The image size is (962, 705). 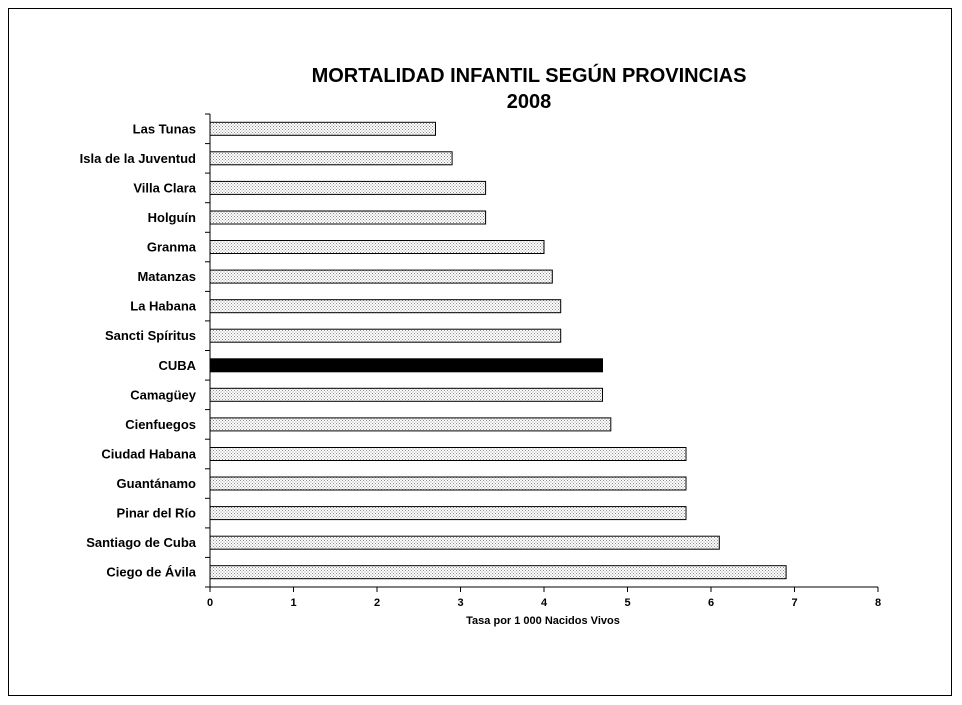 What do you see at coordinates (377, 603) in the screenshot?
I see `x-tick-label: 2` at bounding box center [377, 603].